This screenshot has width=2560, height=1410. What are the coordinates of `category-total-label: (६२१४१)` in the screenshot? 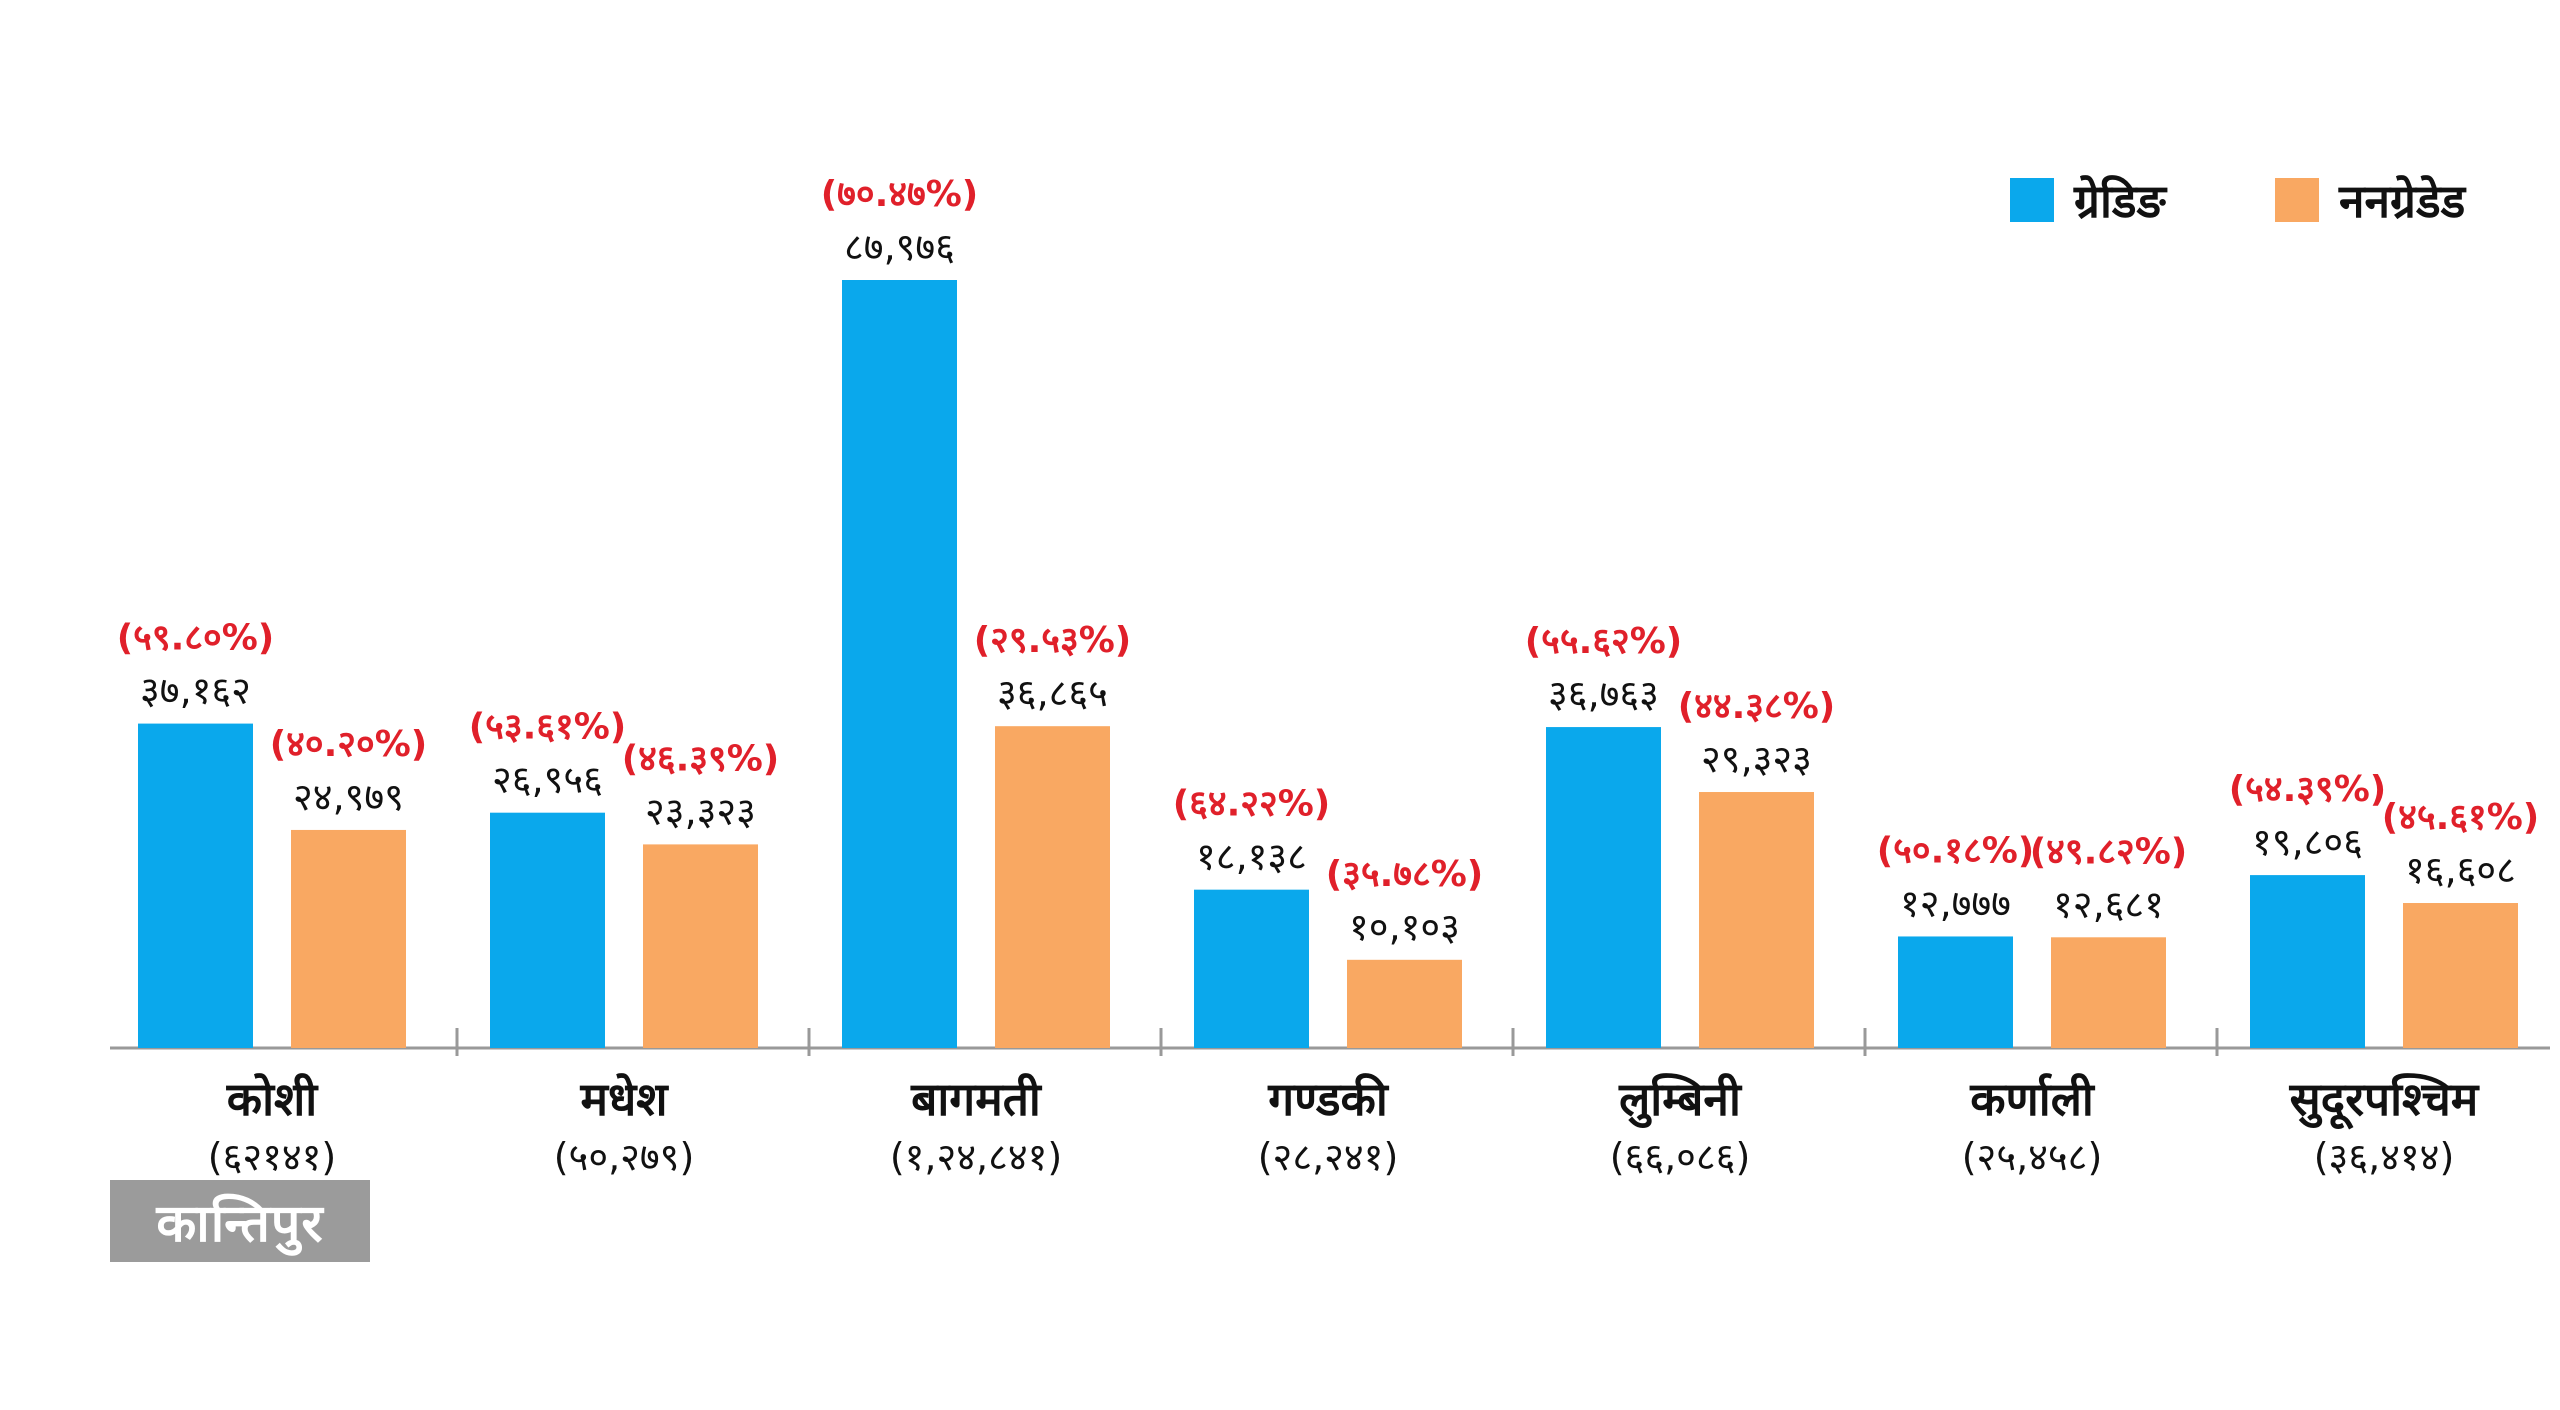 It's located at (272, 1157).